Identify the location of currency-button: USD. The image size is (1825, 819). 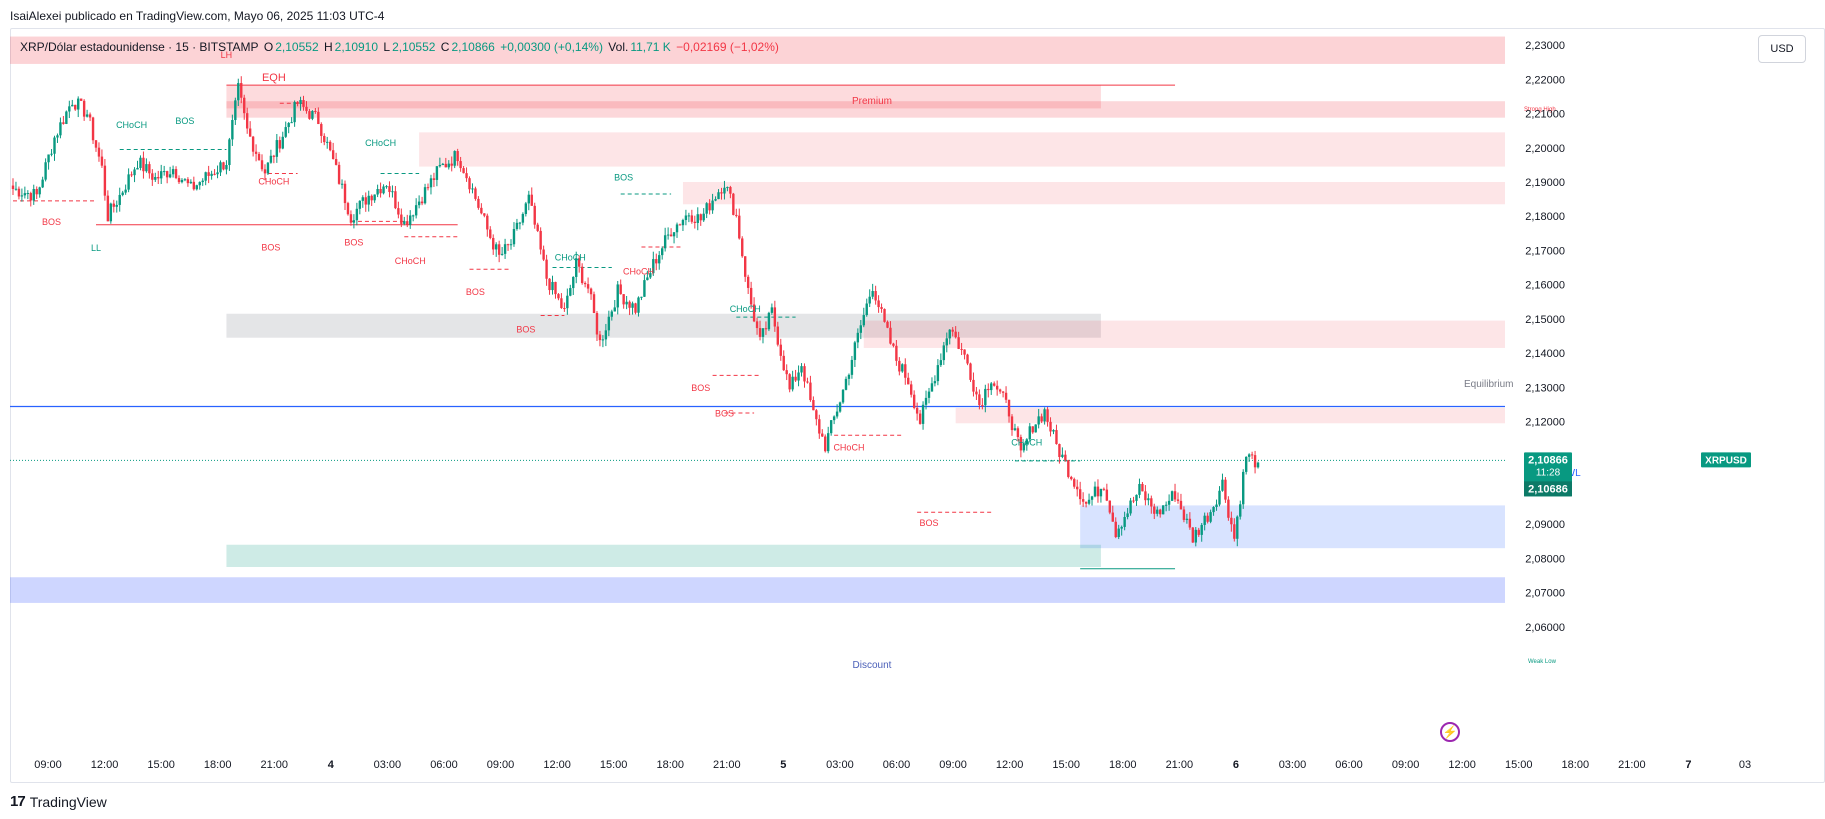
(1782, 49).